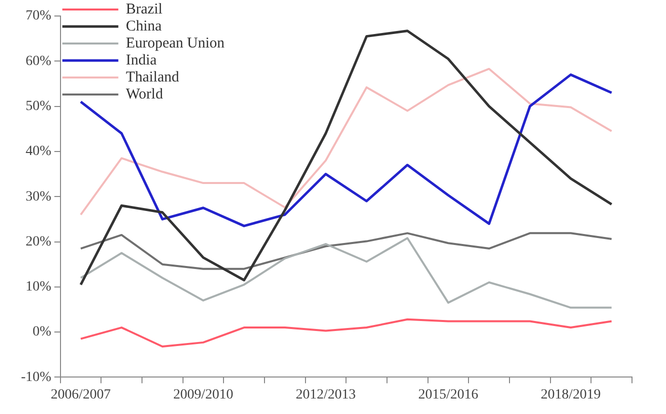 This screenshot has height=414, width=666. What do you see at coordinates (39, 242) in the screenshot?
I see `y-tick-label: 20%` at bounding box center [39, 242].